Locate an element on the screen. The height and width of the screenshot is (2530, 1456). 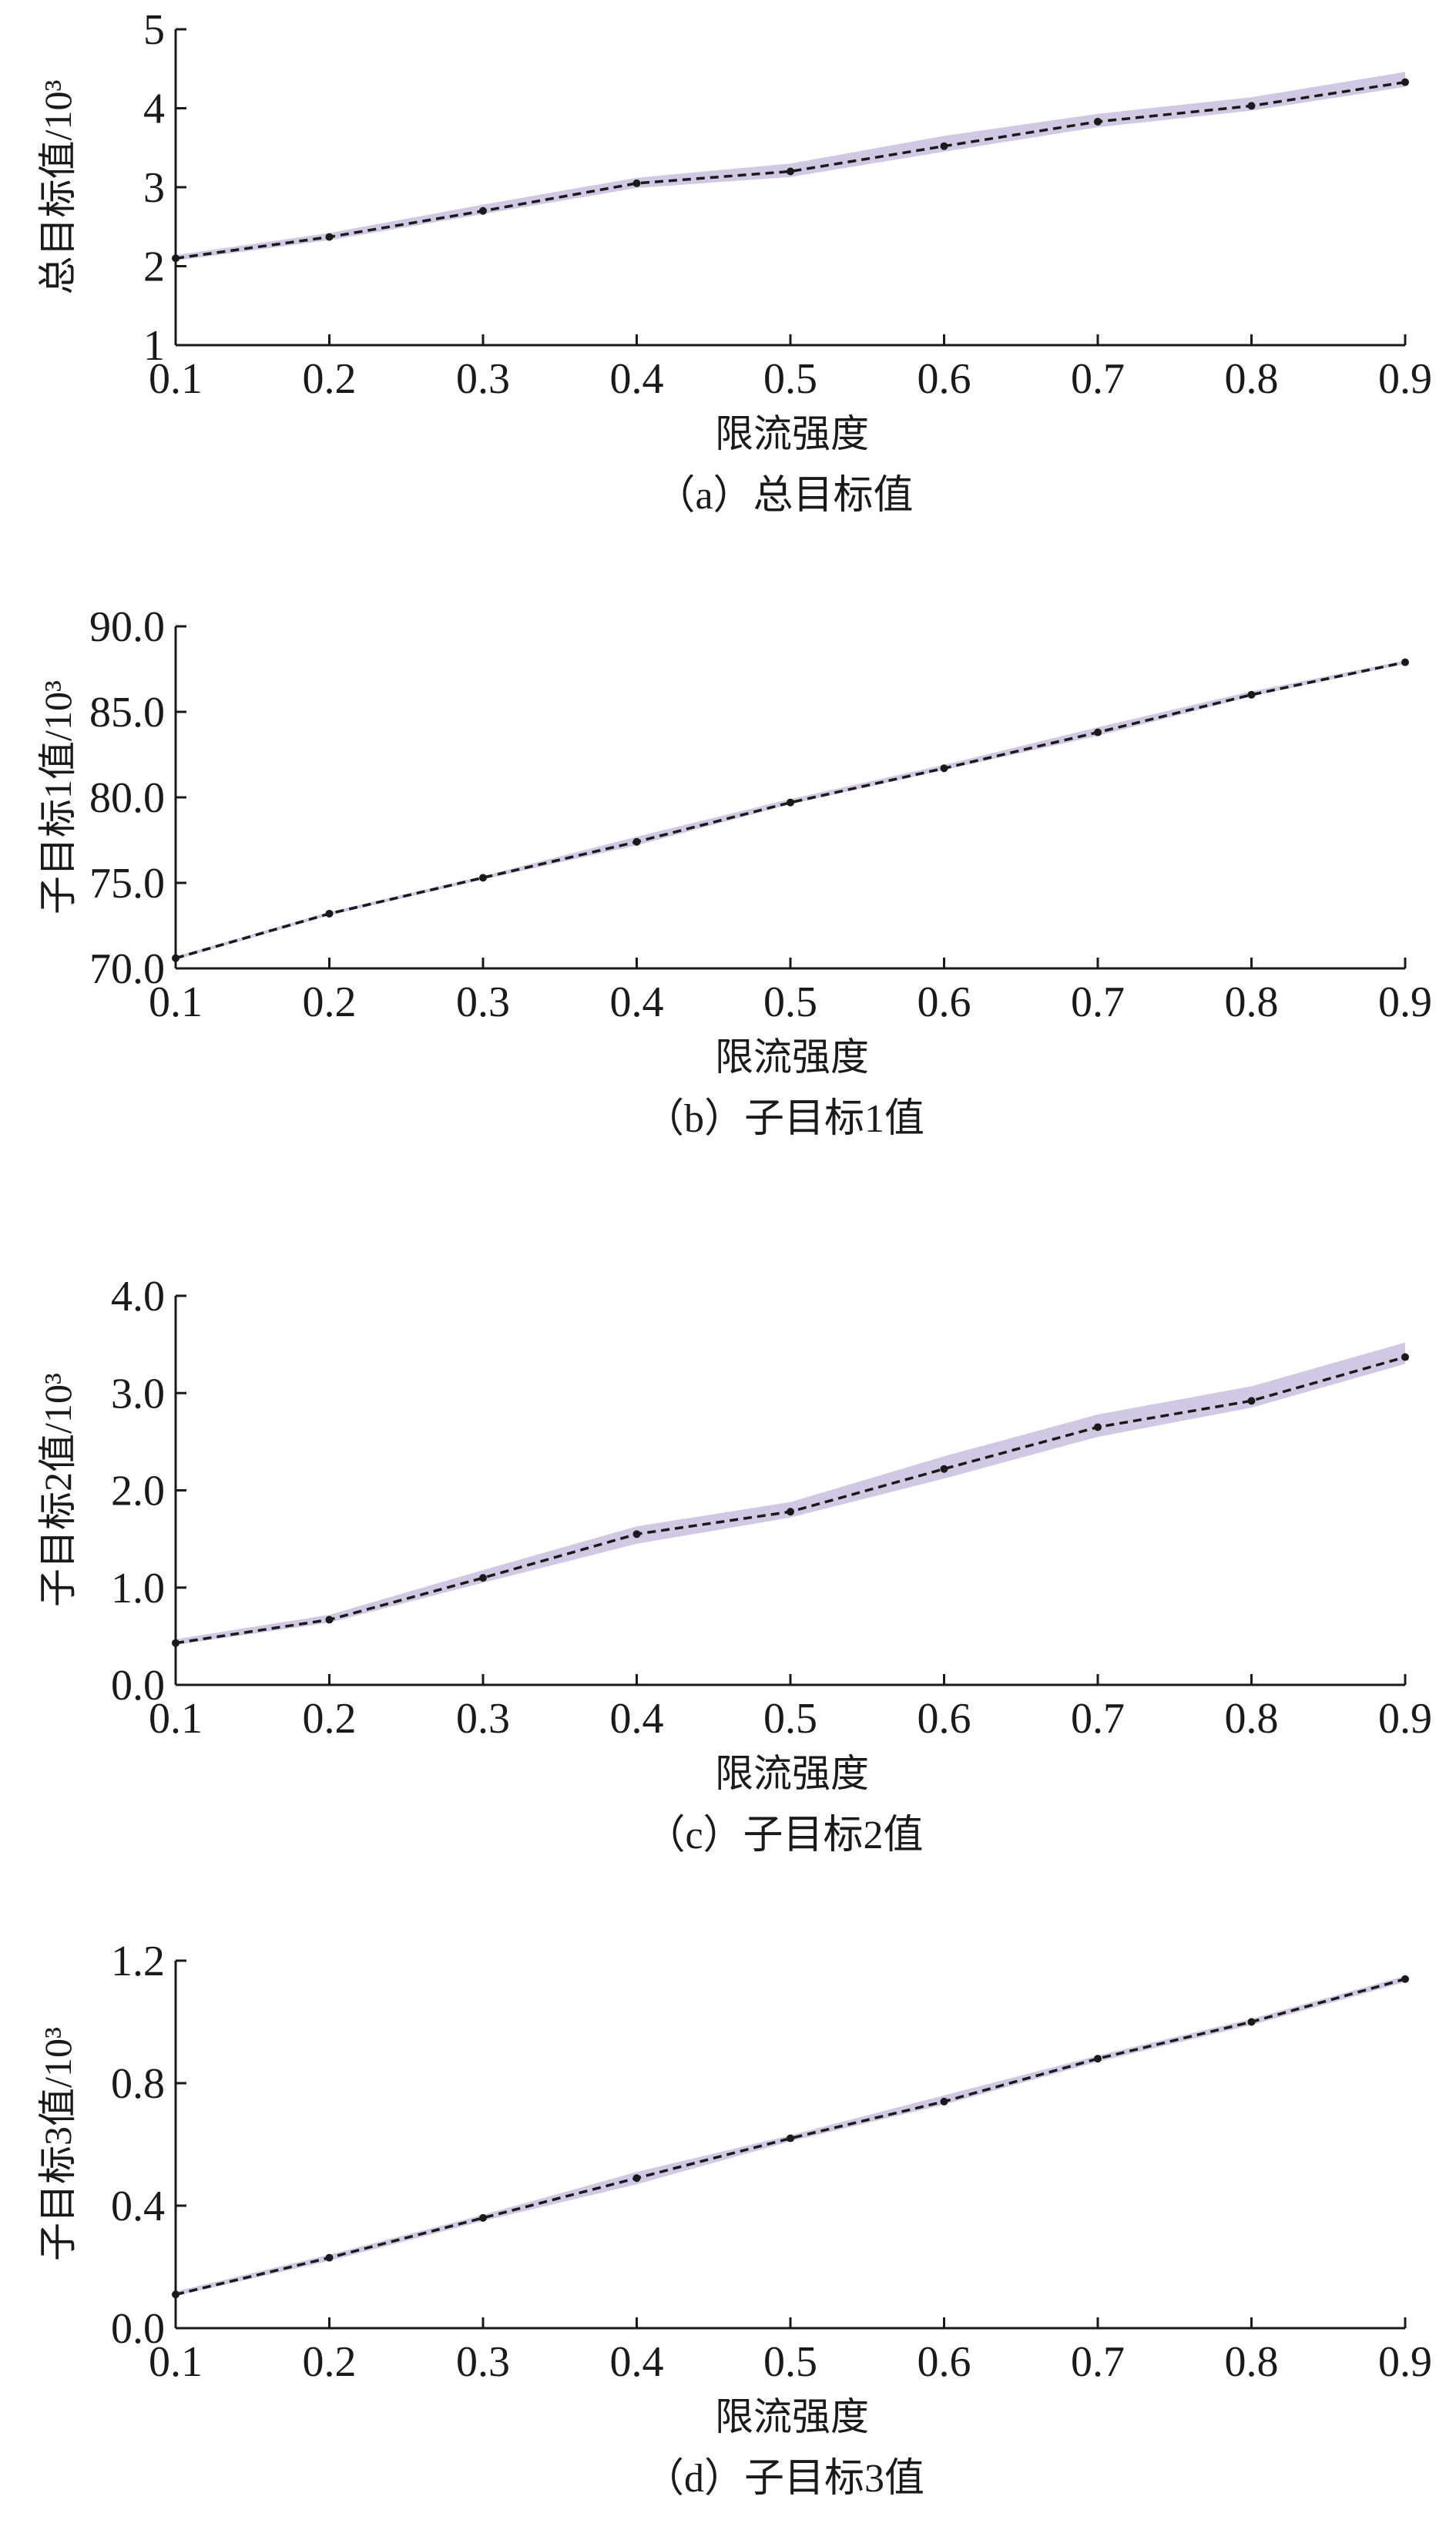
y-tick-label: 1 is located at coordinates (154, 346).